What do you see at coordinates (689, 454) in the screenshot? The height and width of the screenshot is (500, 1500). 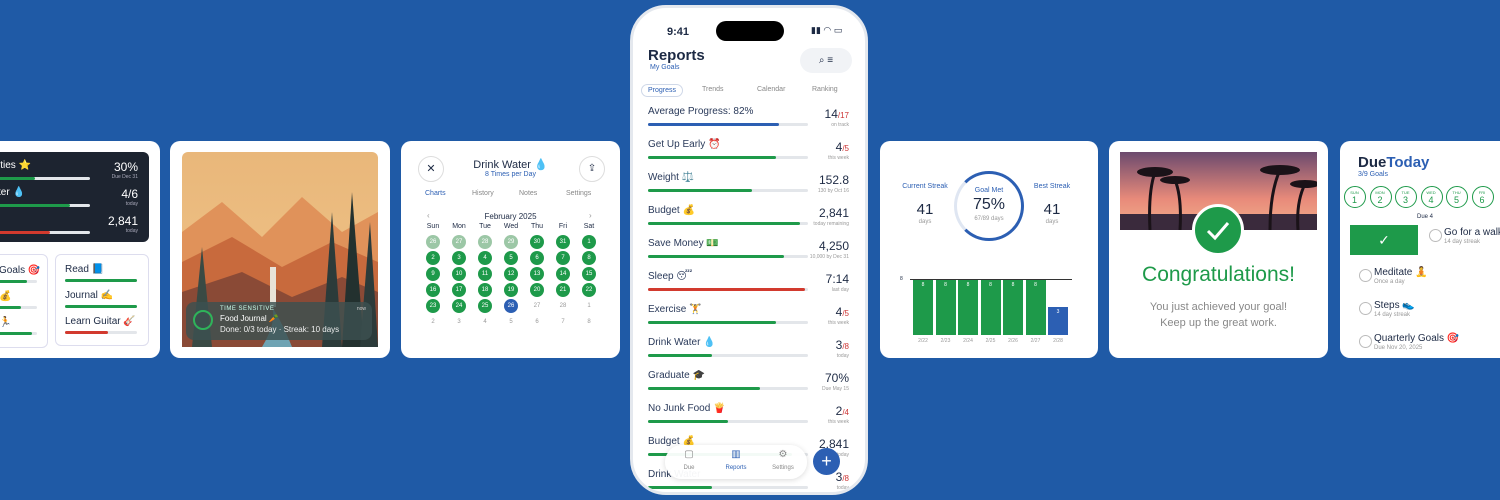 I see `nav-icon: ▢` at bounding box center [689, 454].